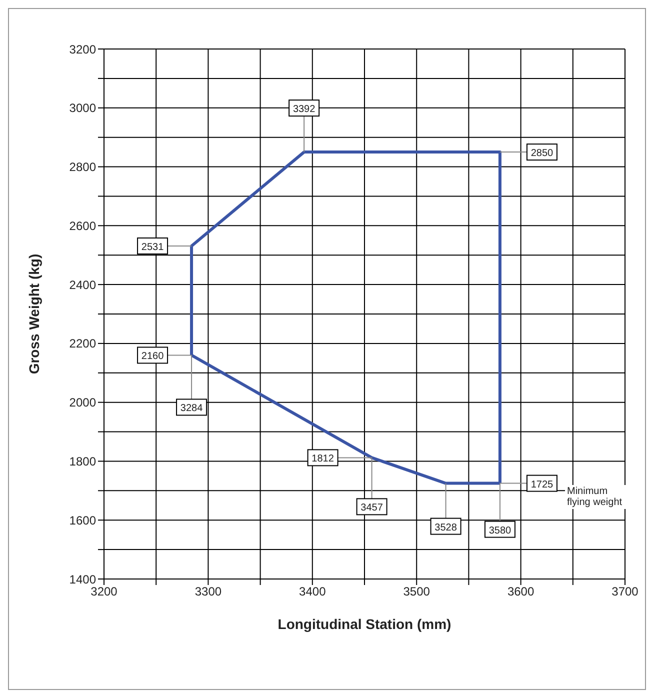  Describe the element at coordinates (82, 343) in the screenshot. I see `y-tick-label: 2200` at that location.